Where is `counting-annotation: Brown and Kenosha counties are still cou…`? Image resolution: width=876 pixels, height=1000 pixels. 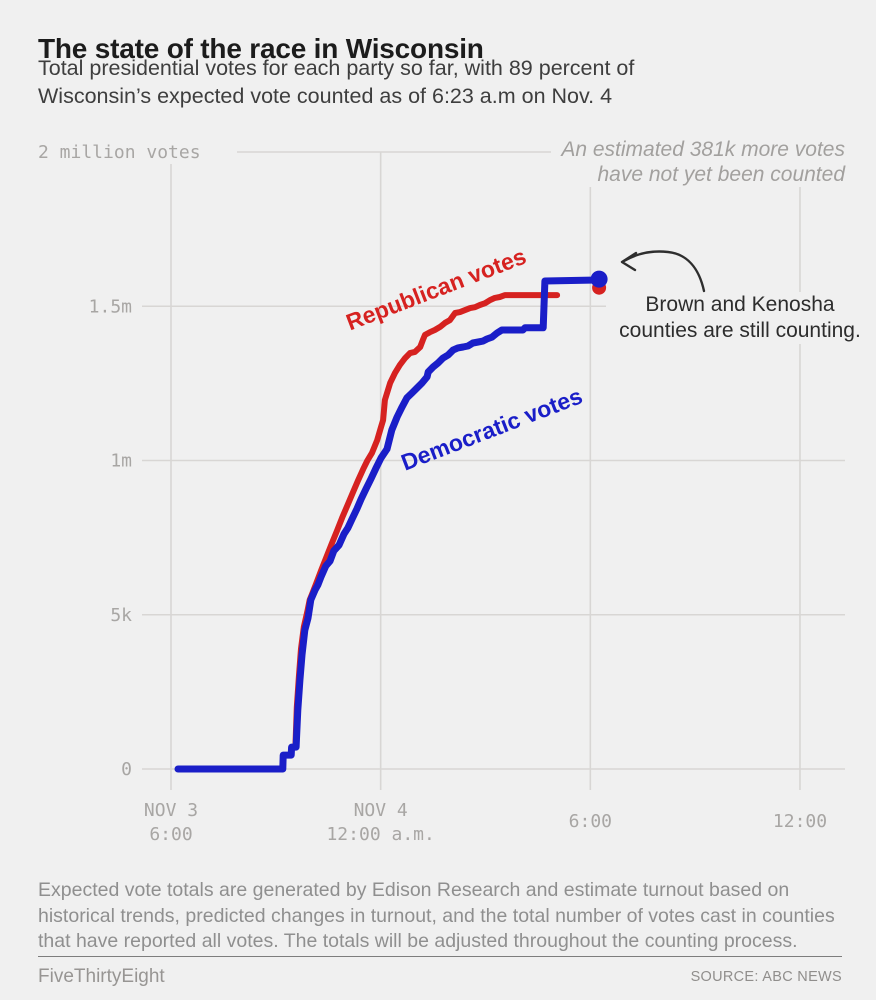
counting-annotation: Brown and Kenosha counties are still cou… is located at coordinates (740, 318).